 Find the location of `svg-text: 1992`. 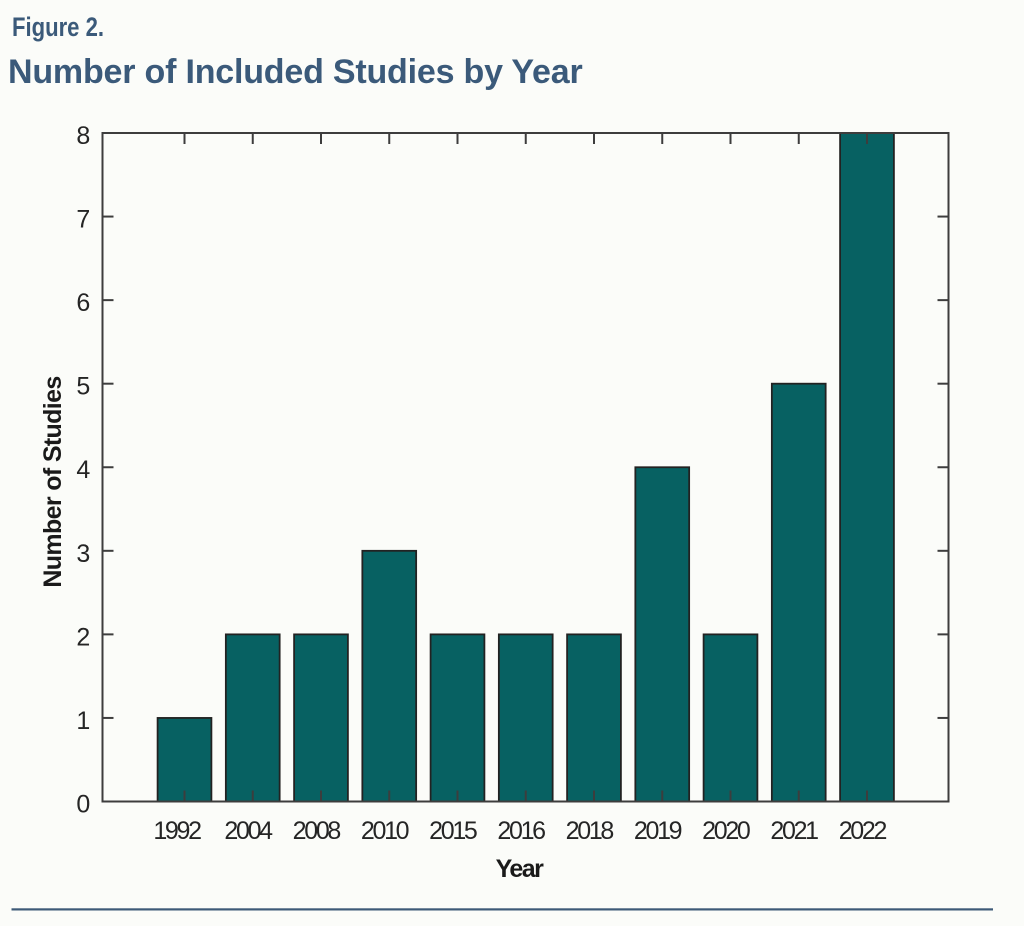

svg-text: 1992 is located at coordinates (177, 831).